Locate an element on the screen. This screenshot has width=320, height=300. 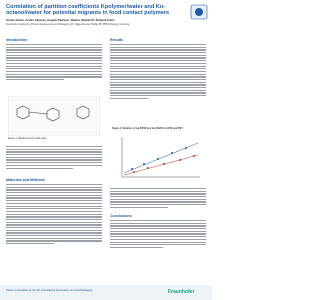
section-heading: Introduction is located at coordinates (16, 40).